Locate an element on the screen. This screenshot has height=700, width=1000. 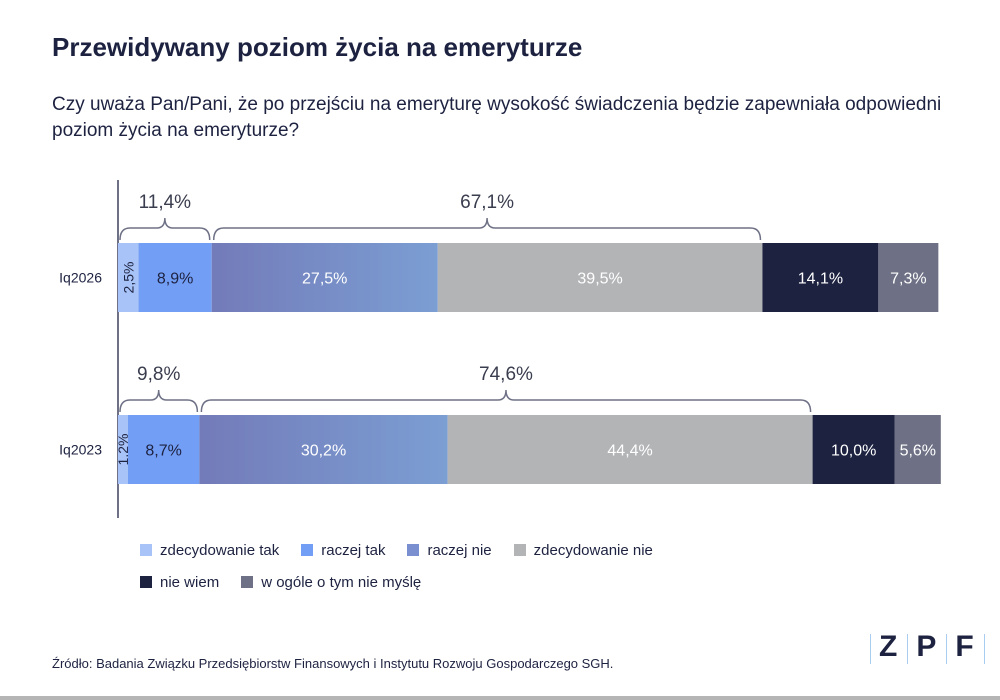
legend-item: nie wiem is located at coordinates (179, 582).